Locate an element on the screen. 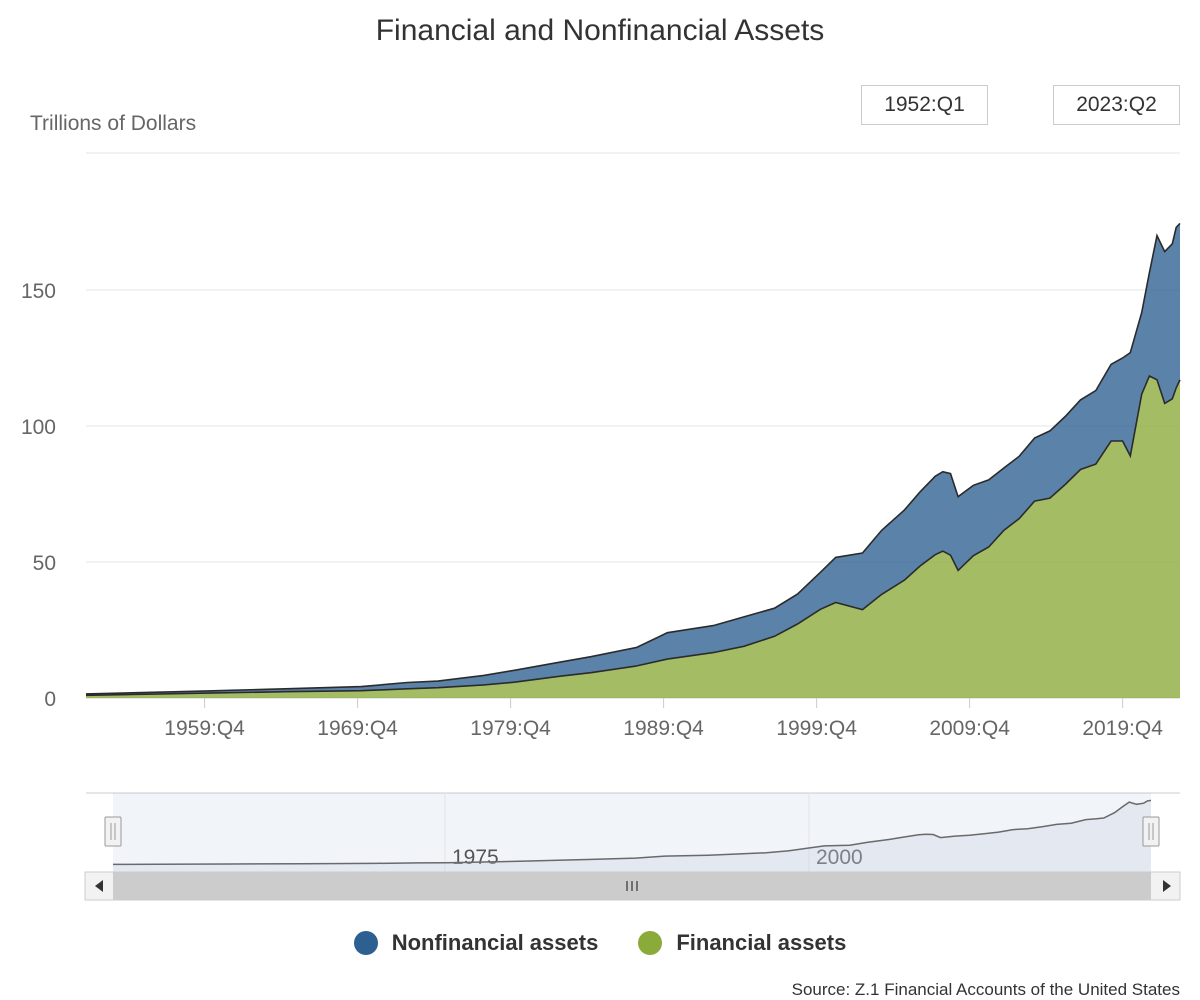 The image size is (1200, 1000). navigator-scrollbar is located at coordinates (632, 886).